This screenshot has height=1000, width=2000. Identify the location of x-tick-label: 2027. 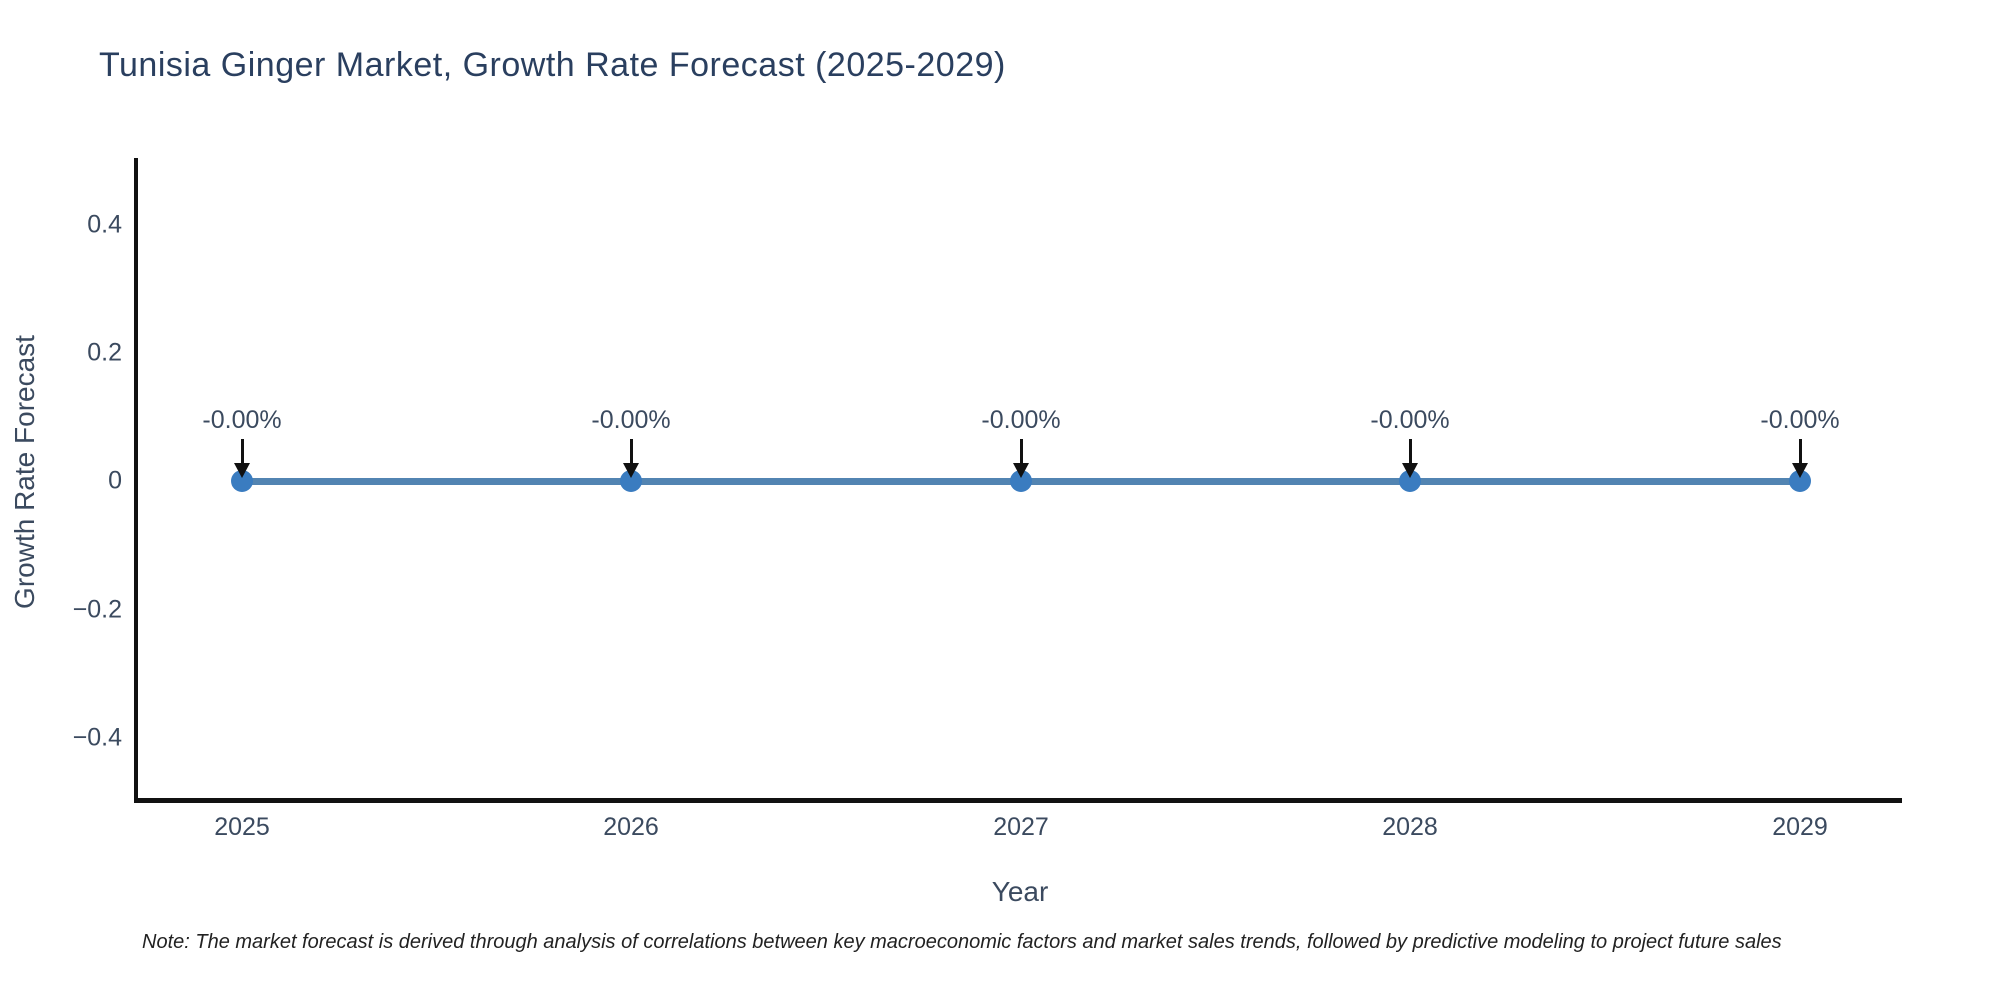
(1021, 827).